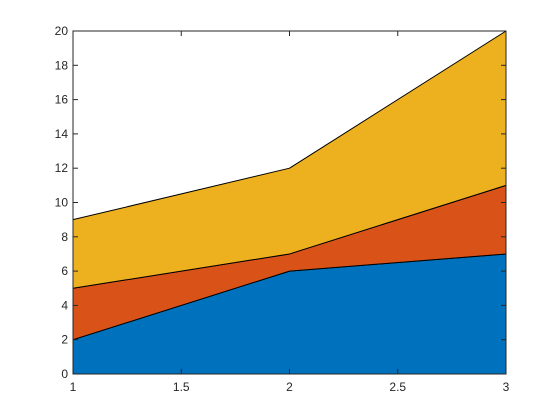 This screenshot has height=420, width=560. I want to click on y-tick-label: 6, so click(64, 271).